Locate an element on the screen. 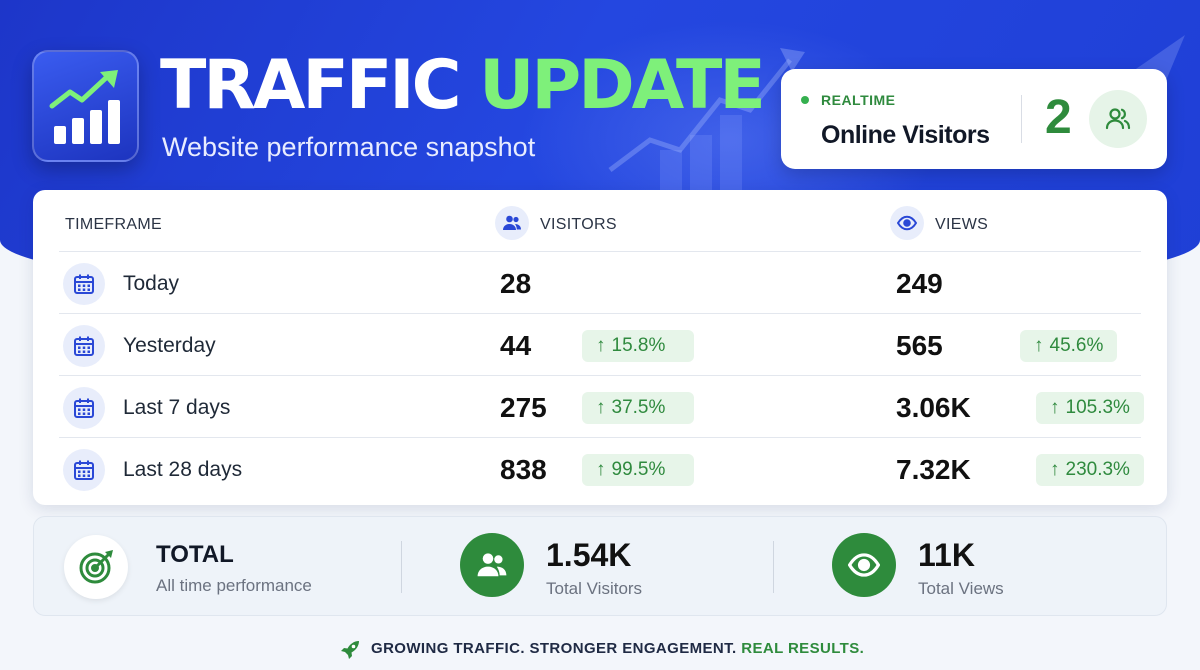 The image size is (1200, 670). views-value: 7.32K is located at coordinates (933, 469).